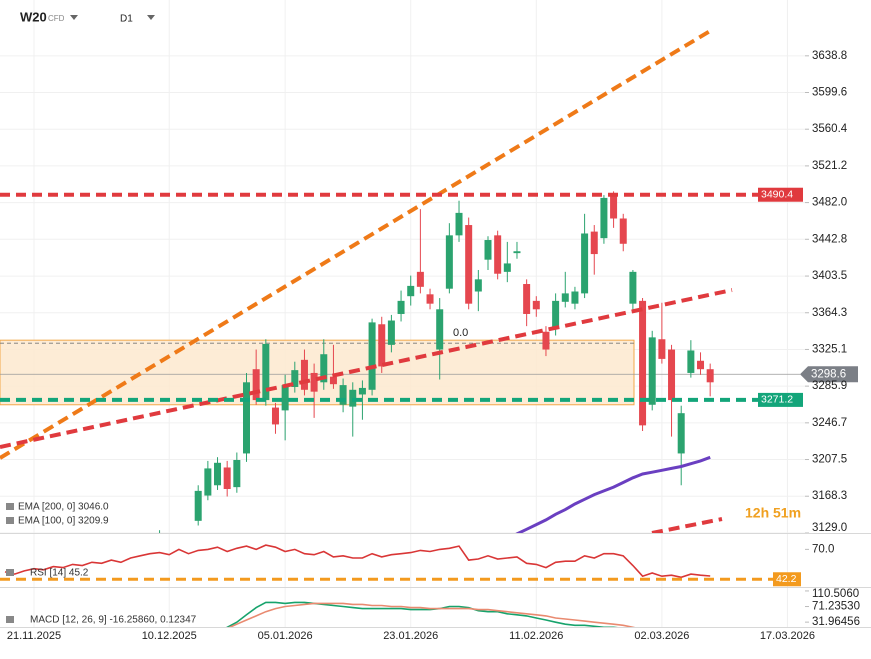  I want to click on last-price-label: 3298.6, so click(828, 374).